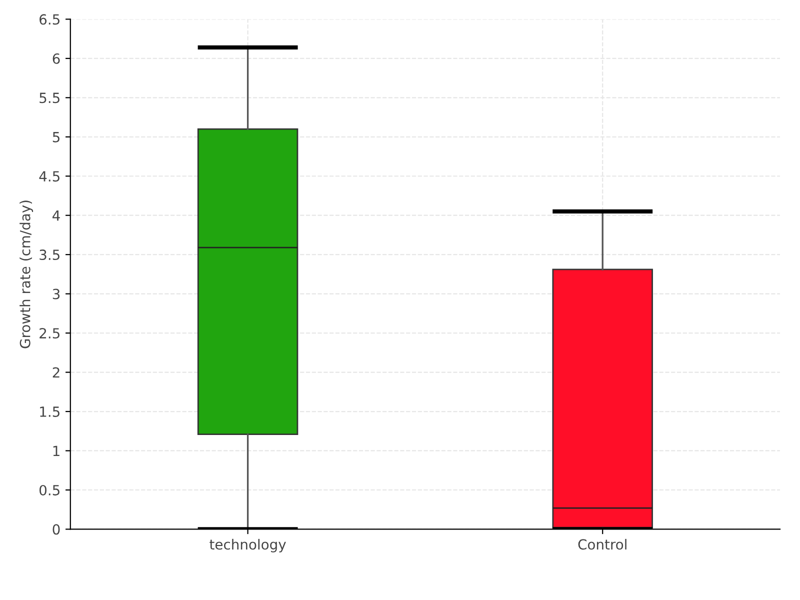 The width and height of the screenshot is (800, 600). I want to click on x-tick-label: Control, so click(602, 544).